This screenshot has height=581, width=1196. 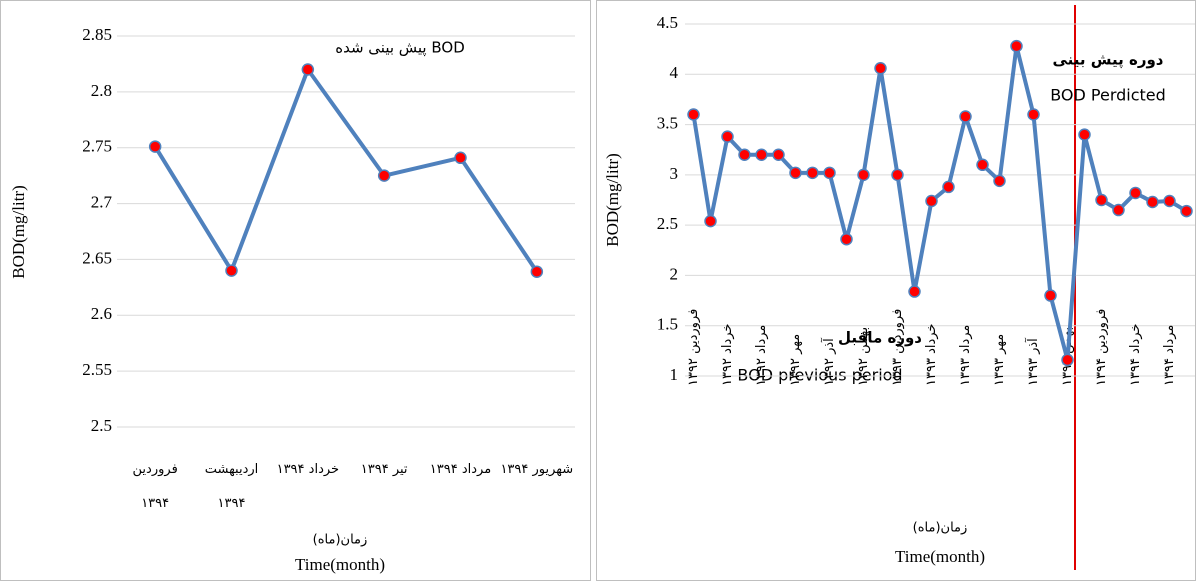 What do you see at coordinates (880, 338) in the screenshot?
I see `annotation: دوره ماقبل` at bounding box center [880, 338].